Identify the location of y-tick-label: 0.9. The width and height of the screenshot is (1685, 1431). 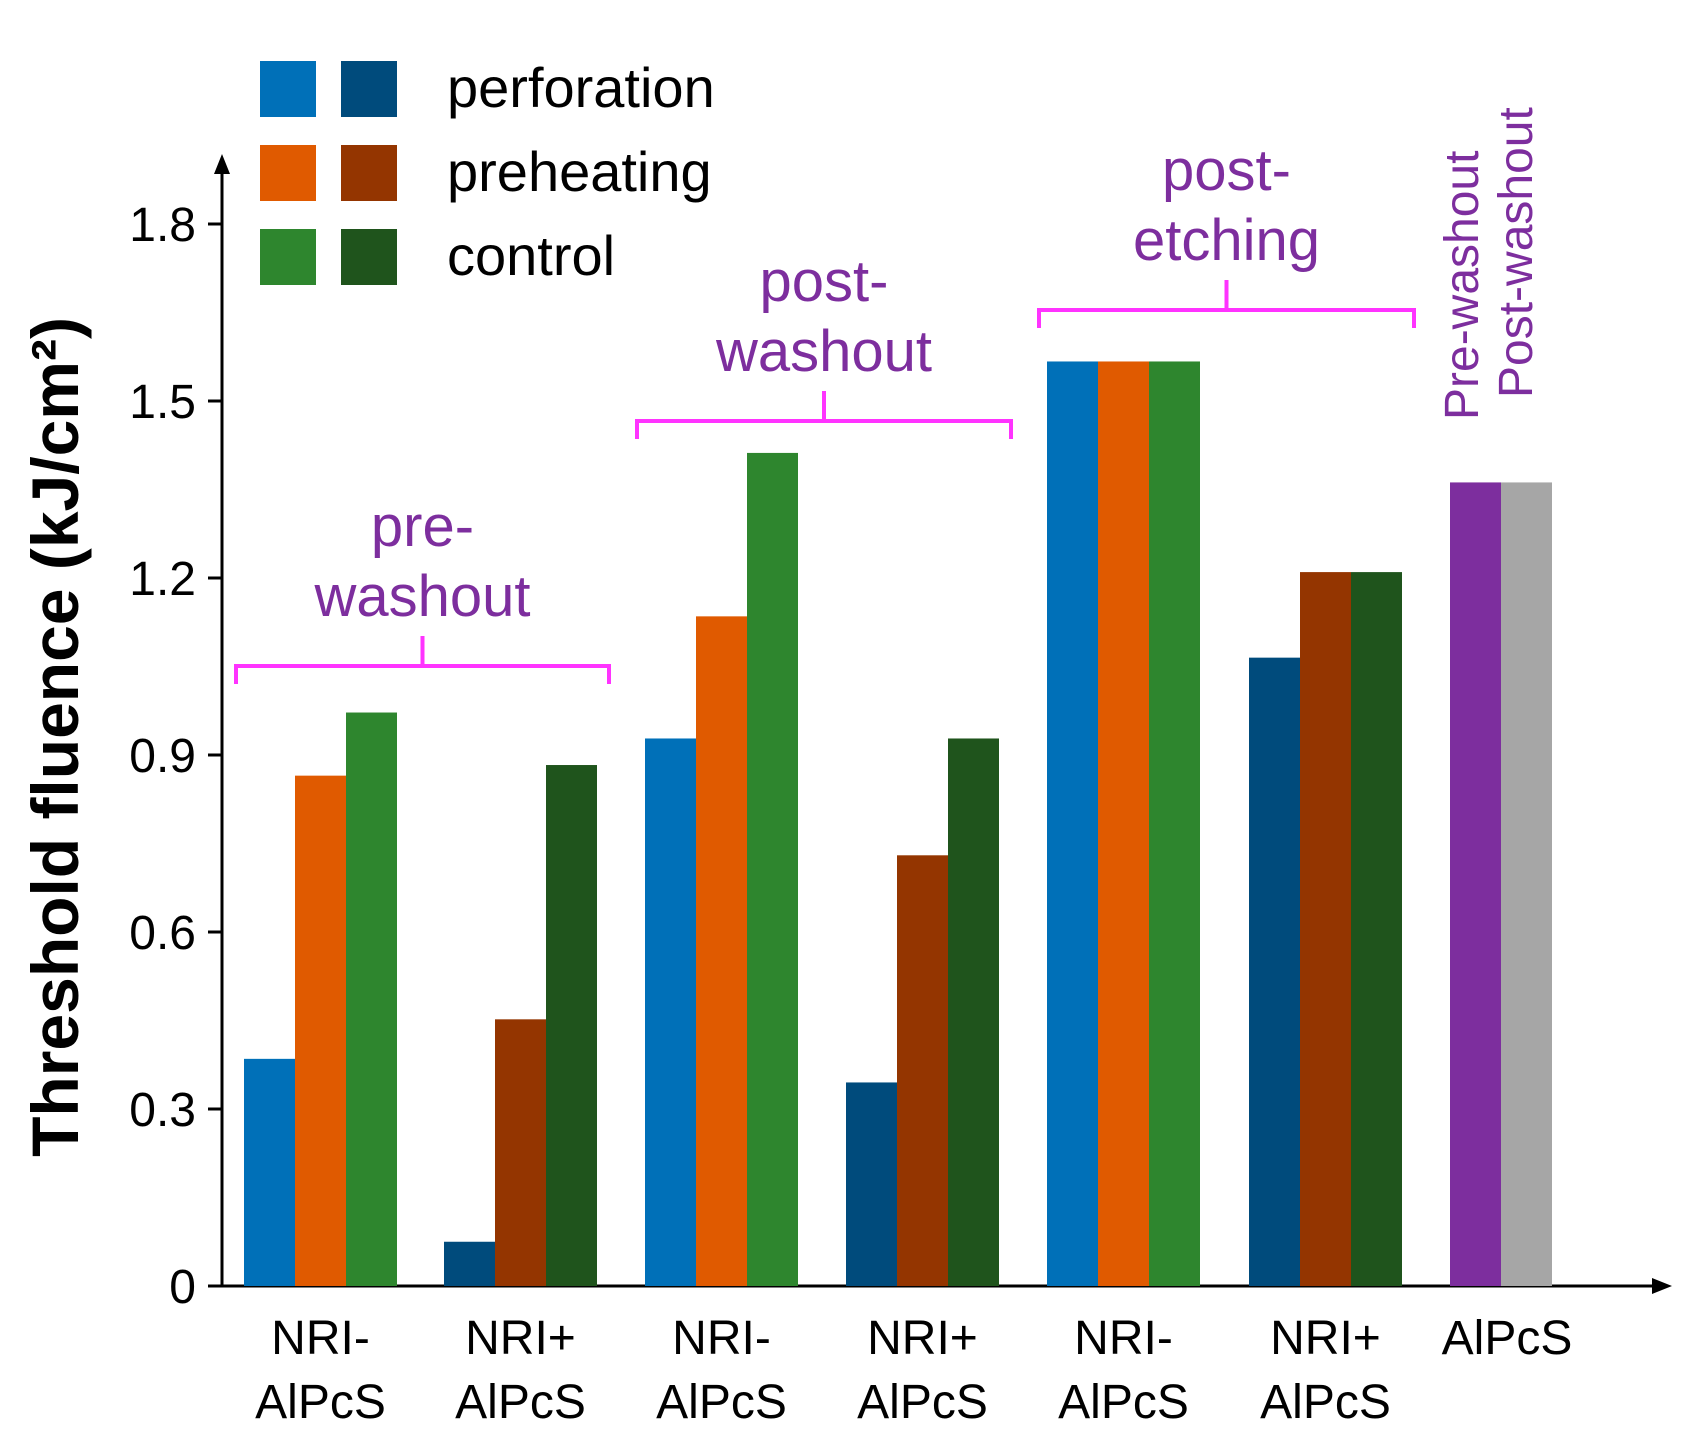
(162, 756).